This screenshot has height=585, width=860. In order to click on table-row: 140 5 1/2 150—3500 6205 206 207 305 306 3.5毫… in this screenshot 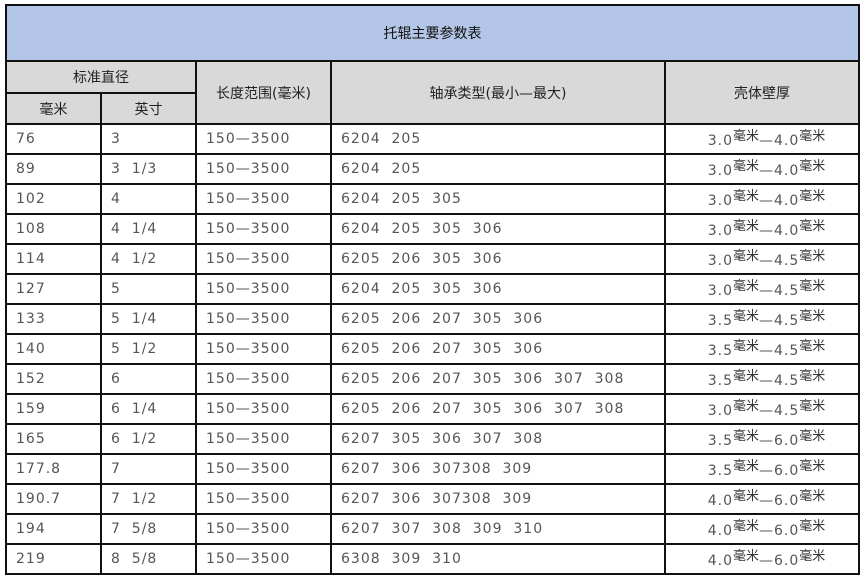, I will do `click(432, 349)`.